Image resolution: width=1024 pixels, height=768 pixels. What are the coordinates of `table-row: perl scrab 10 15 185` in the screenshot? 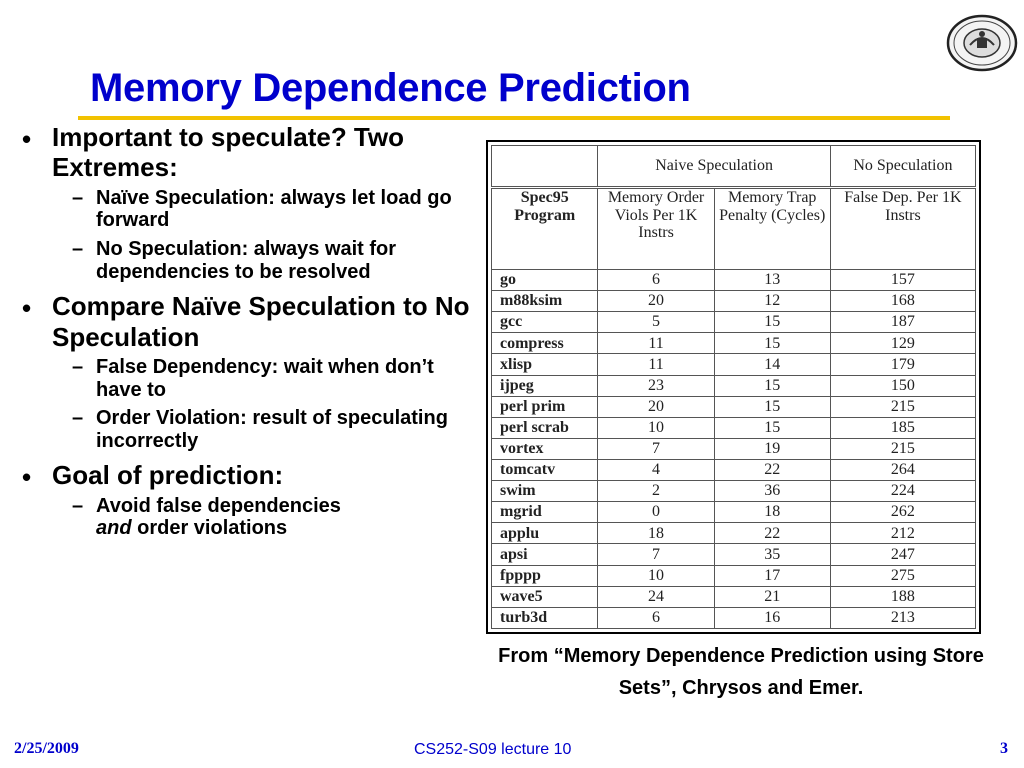 It's located at (733, 427).